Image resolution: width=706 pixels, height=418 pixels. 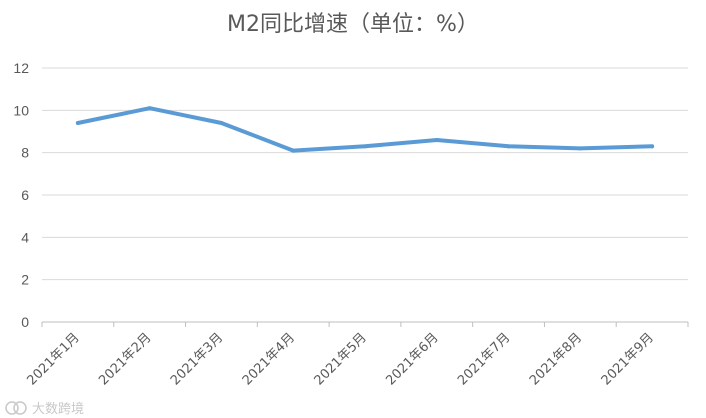 I want to click on x-tick-label: 2021年7月, so click(x=484, y=359).